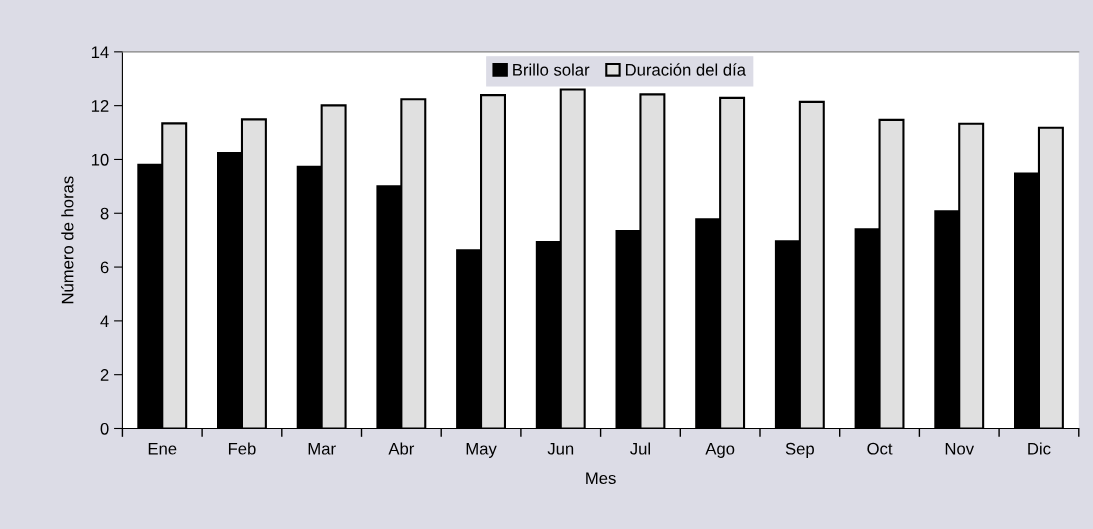 The image size is (1093, 529). Describe the element at coordinates (551, 69) in the screenshot. I see `legend-label: Brillo solar` at that location.